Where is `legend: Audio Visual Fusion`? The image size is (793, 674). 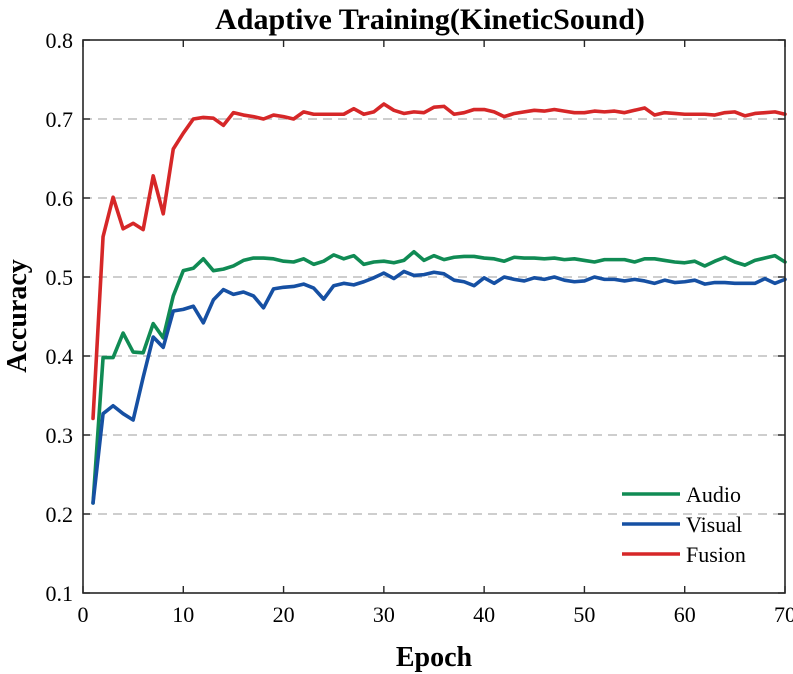 legend: Audio Visual Fusion is located at coordinates (684, 524).